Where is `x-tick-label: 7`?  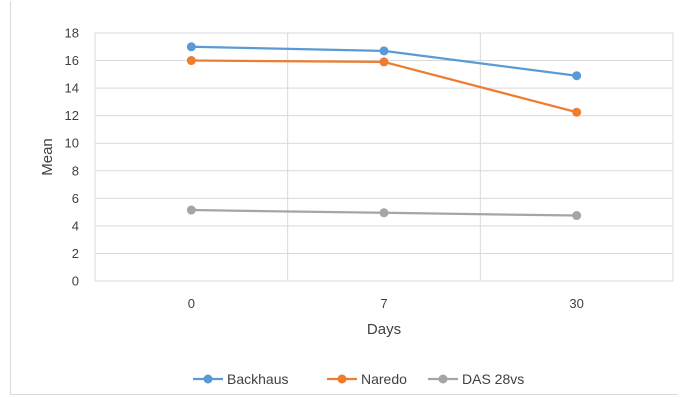 x-tick-label: 7 is located at coordinates (383, 303).